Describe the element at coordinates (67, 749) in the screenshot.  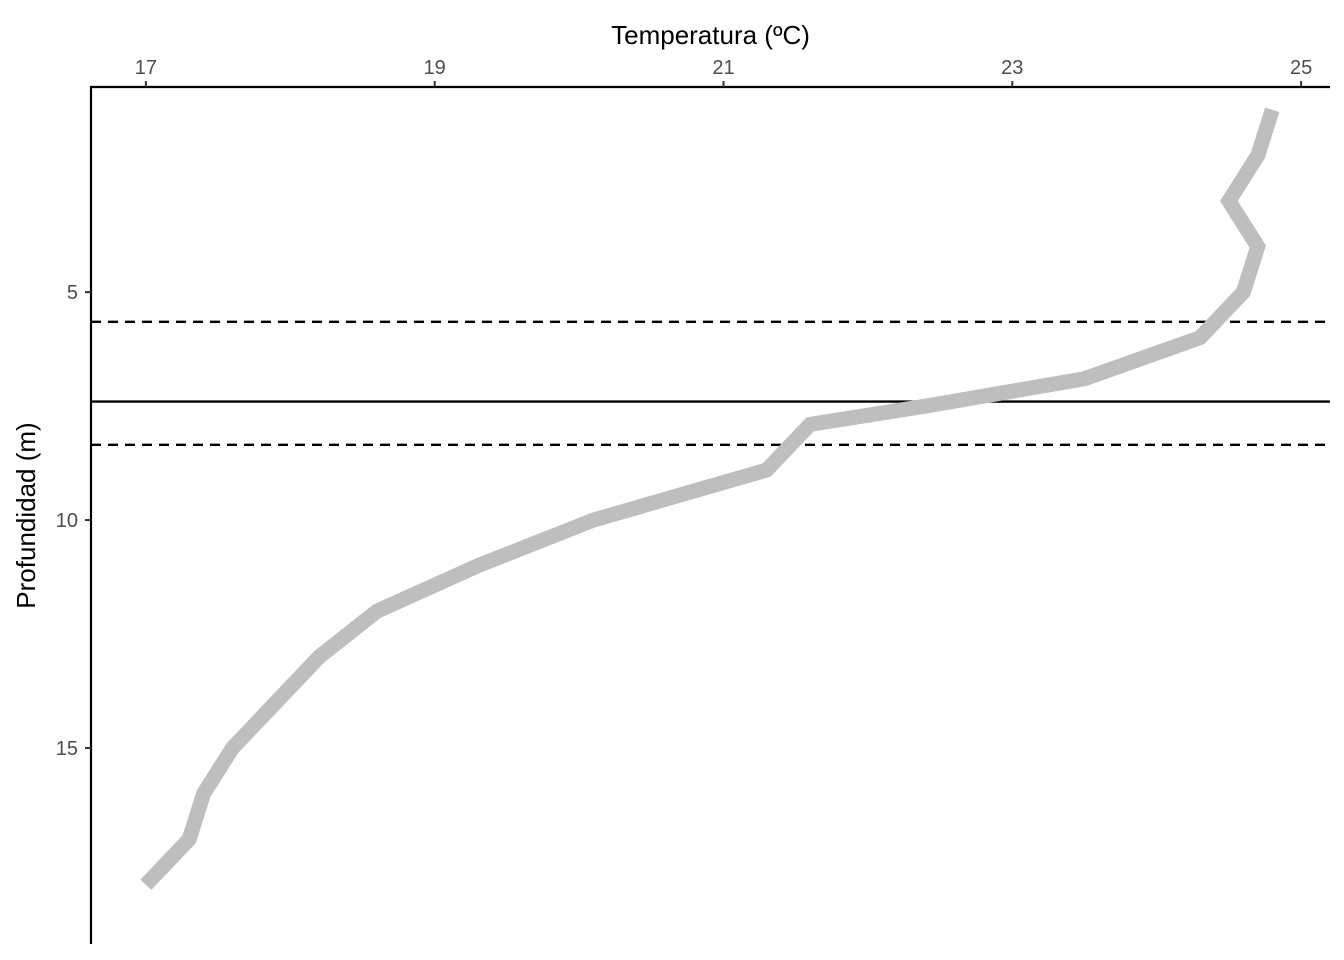
I see `y-tick-label-15: 15` at that location.